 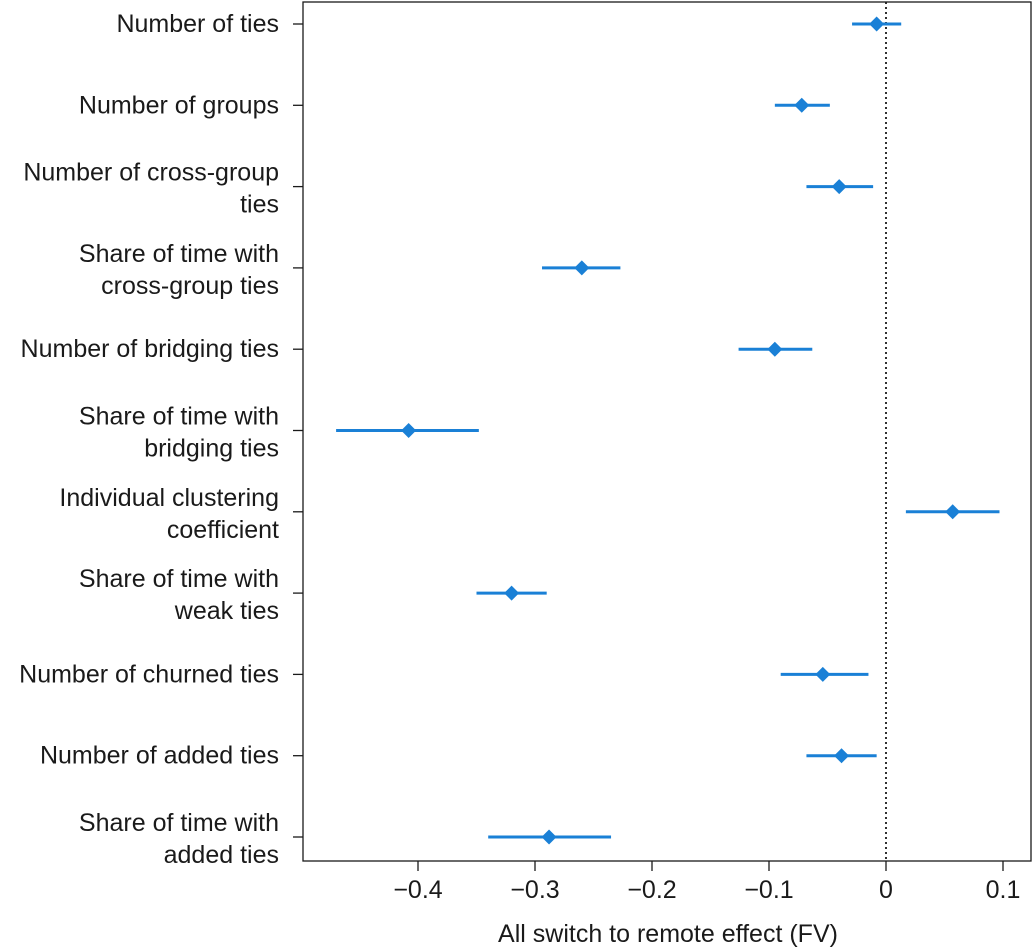 What do you see at coordinates (149, 674) in the screenshot?
I see `category-label: Number of churned ties` at bounding box center [149, 674].